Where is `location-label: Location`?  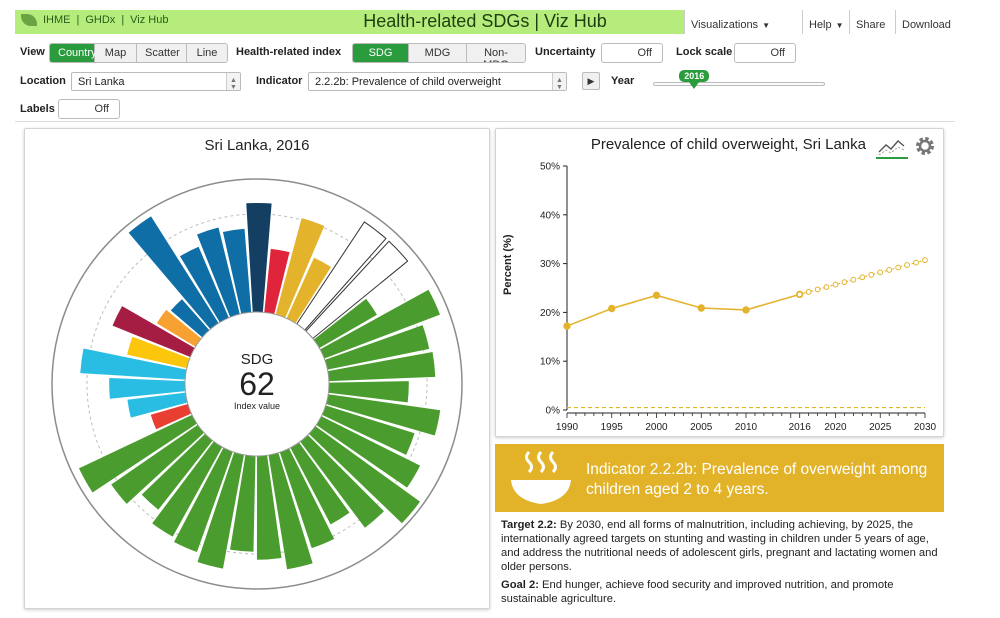
location-label: Location is located at coordinates (43, 81).